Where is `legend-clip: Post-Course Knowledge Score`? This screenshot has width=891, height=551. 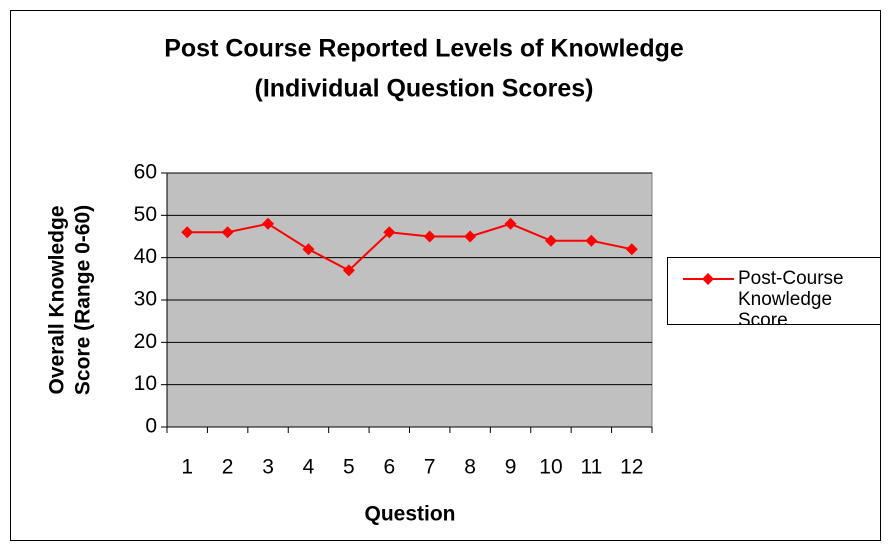 legend-clip: Post-Course Knowledge Score is located at coordinates (766, 299).